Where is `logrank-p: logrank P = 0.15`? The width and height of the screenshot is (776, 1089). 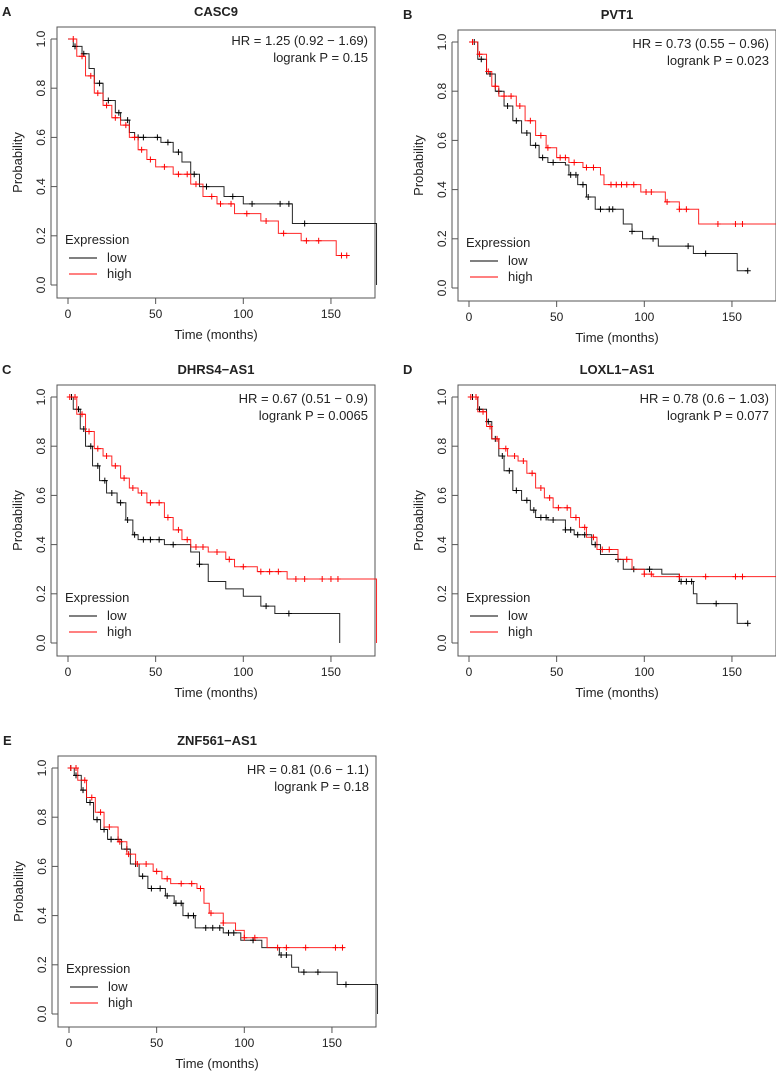 logrank-p: logrank P = 0.15 is located at coordinates (320, 57).